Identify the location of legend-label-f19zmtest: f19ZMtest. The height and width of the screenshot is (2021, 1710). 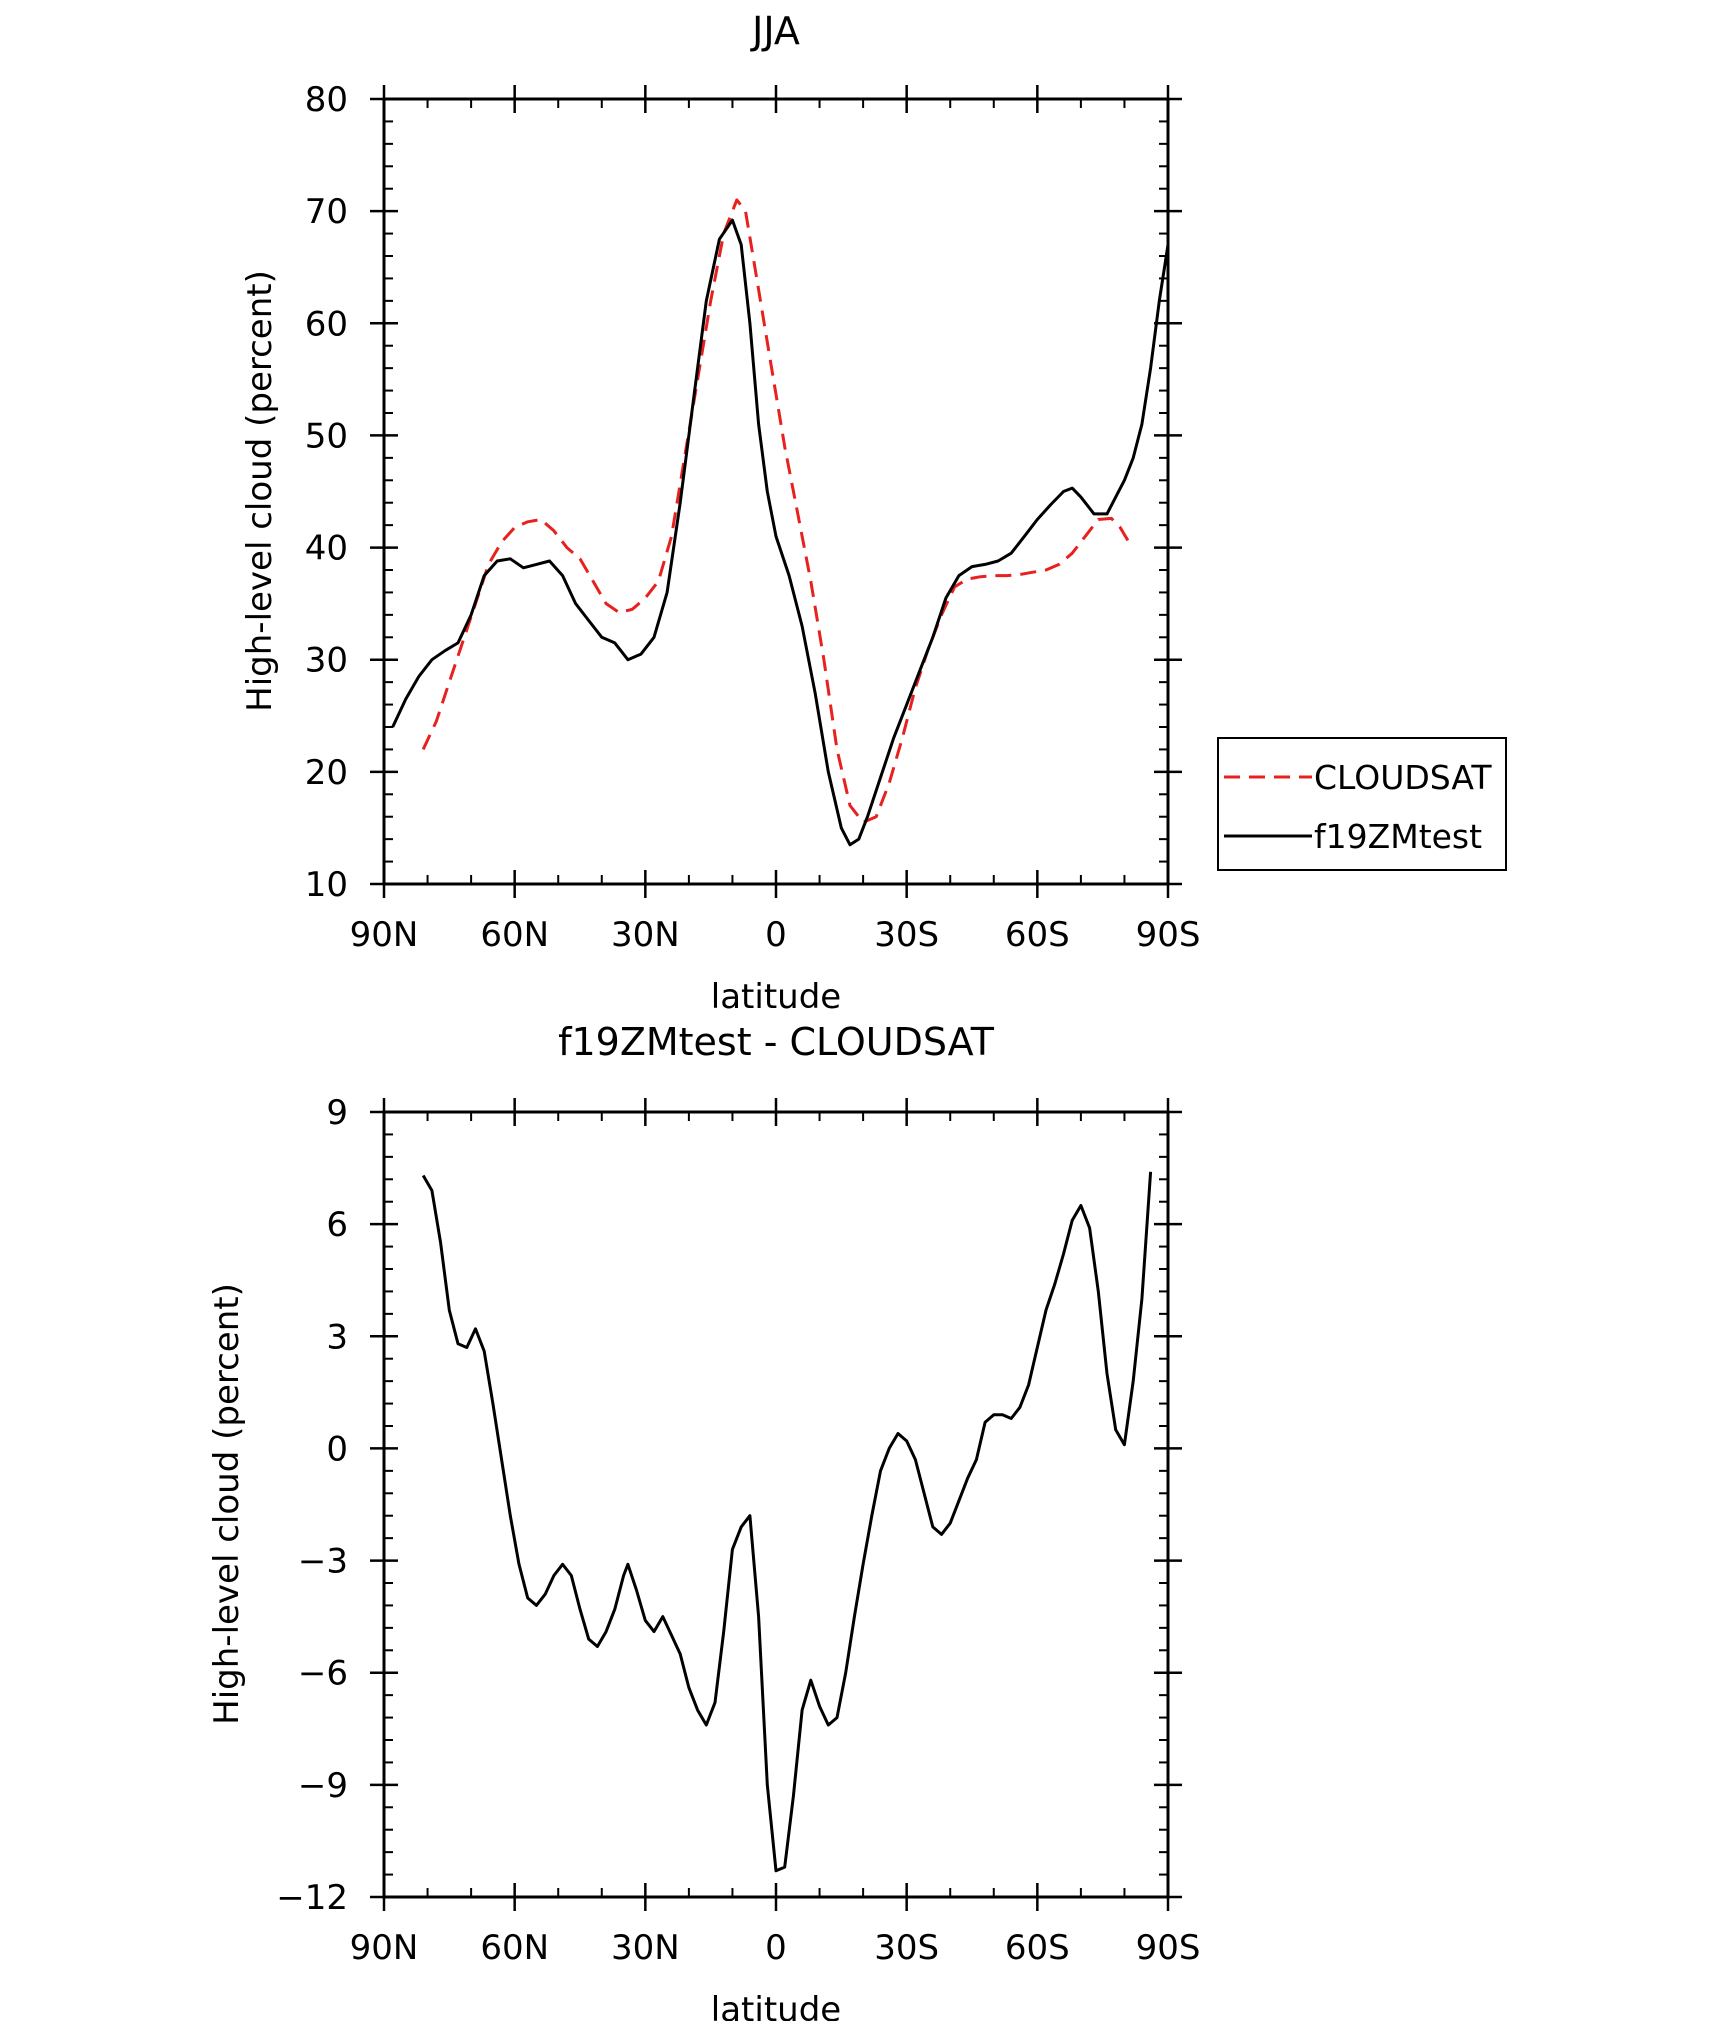
(1398, 836).